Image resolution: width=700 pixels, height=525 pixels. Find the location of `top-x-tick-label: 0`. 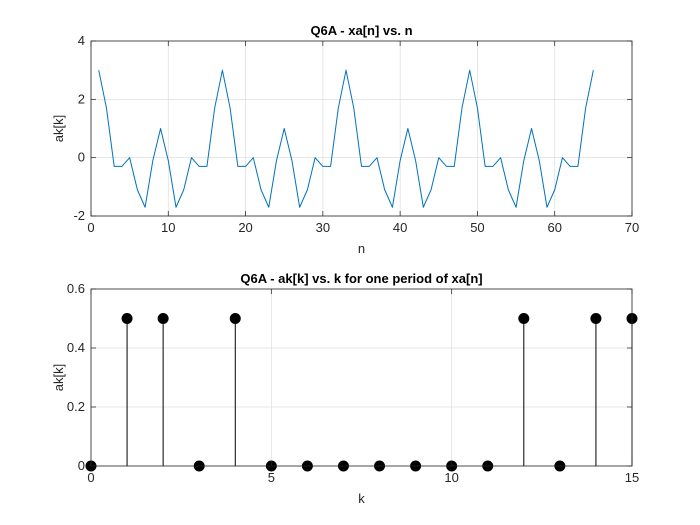

top-x-tick-label: 0 is located at coordinates (90, 227).